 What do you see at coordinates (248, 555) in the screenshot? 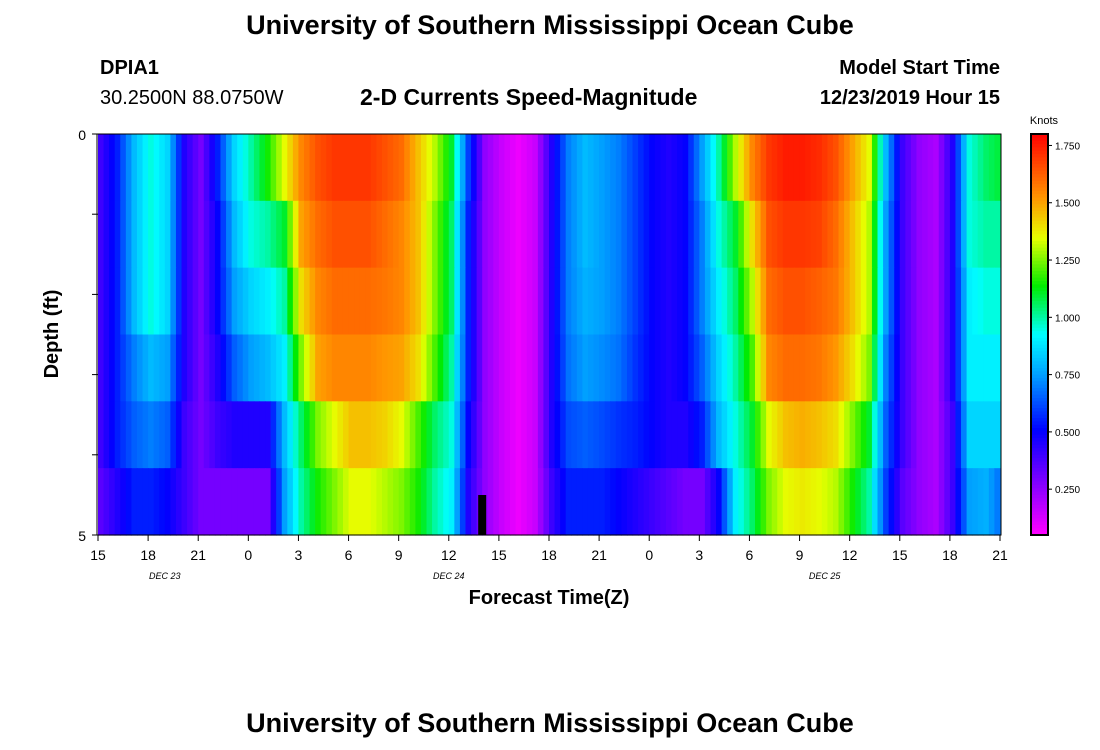
I see `x-tick-label: 0` at bounding box center [248, 555].